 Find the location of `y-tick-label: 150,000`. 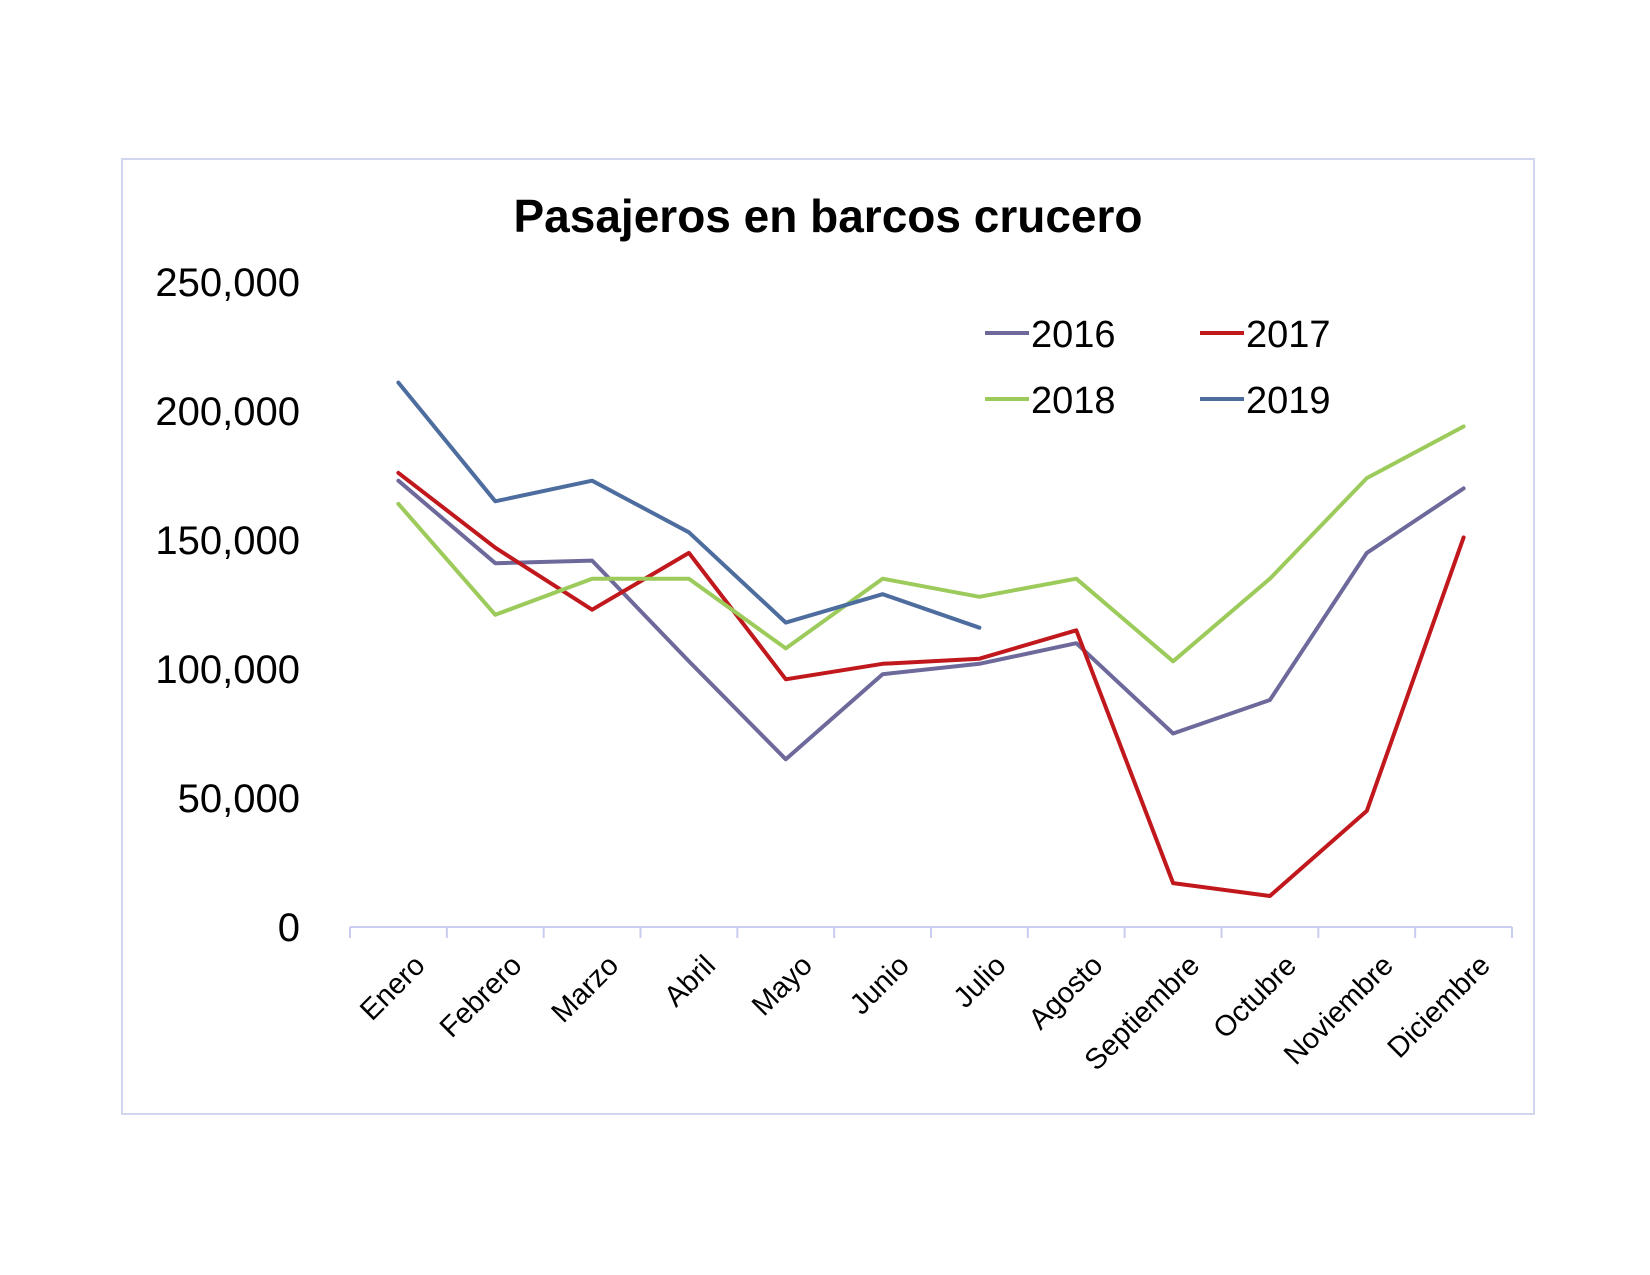

y-tick-label: 150,000 is located at coordinates (227, 541).